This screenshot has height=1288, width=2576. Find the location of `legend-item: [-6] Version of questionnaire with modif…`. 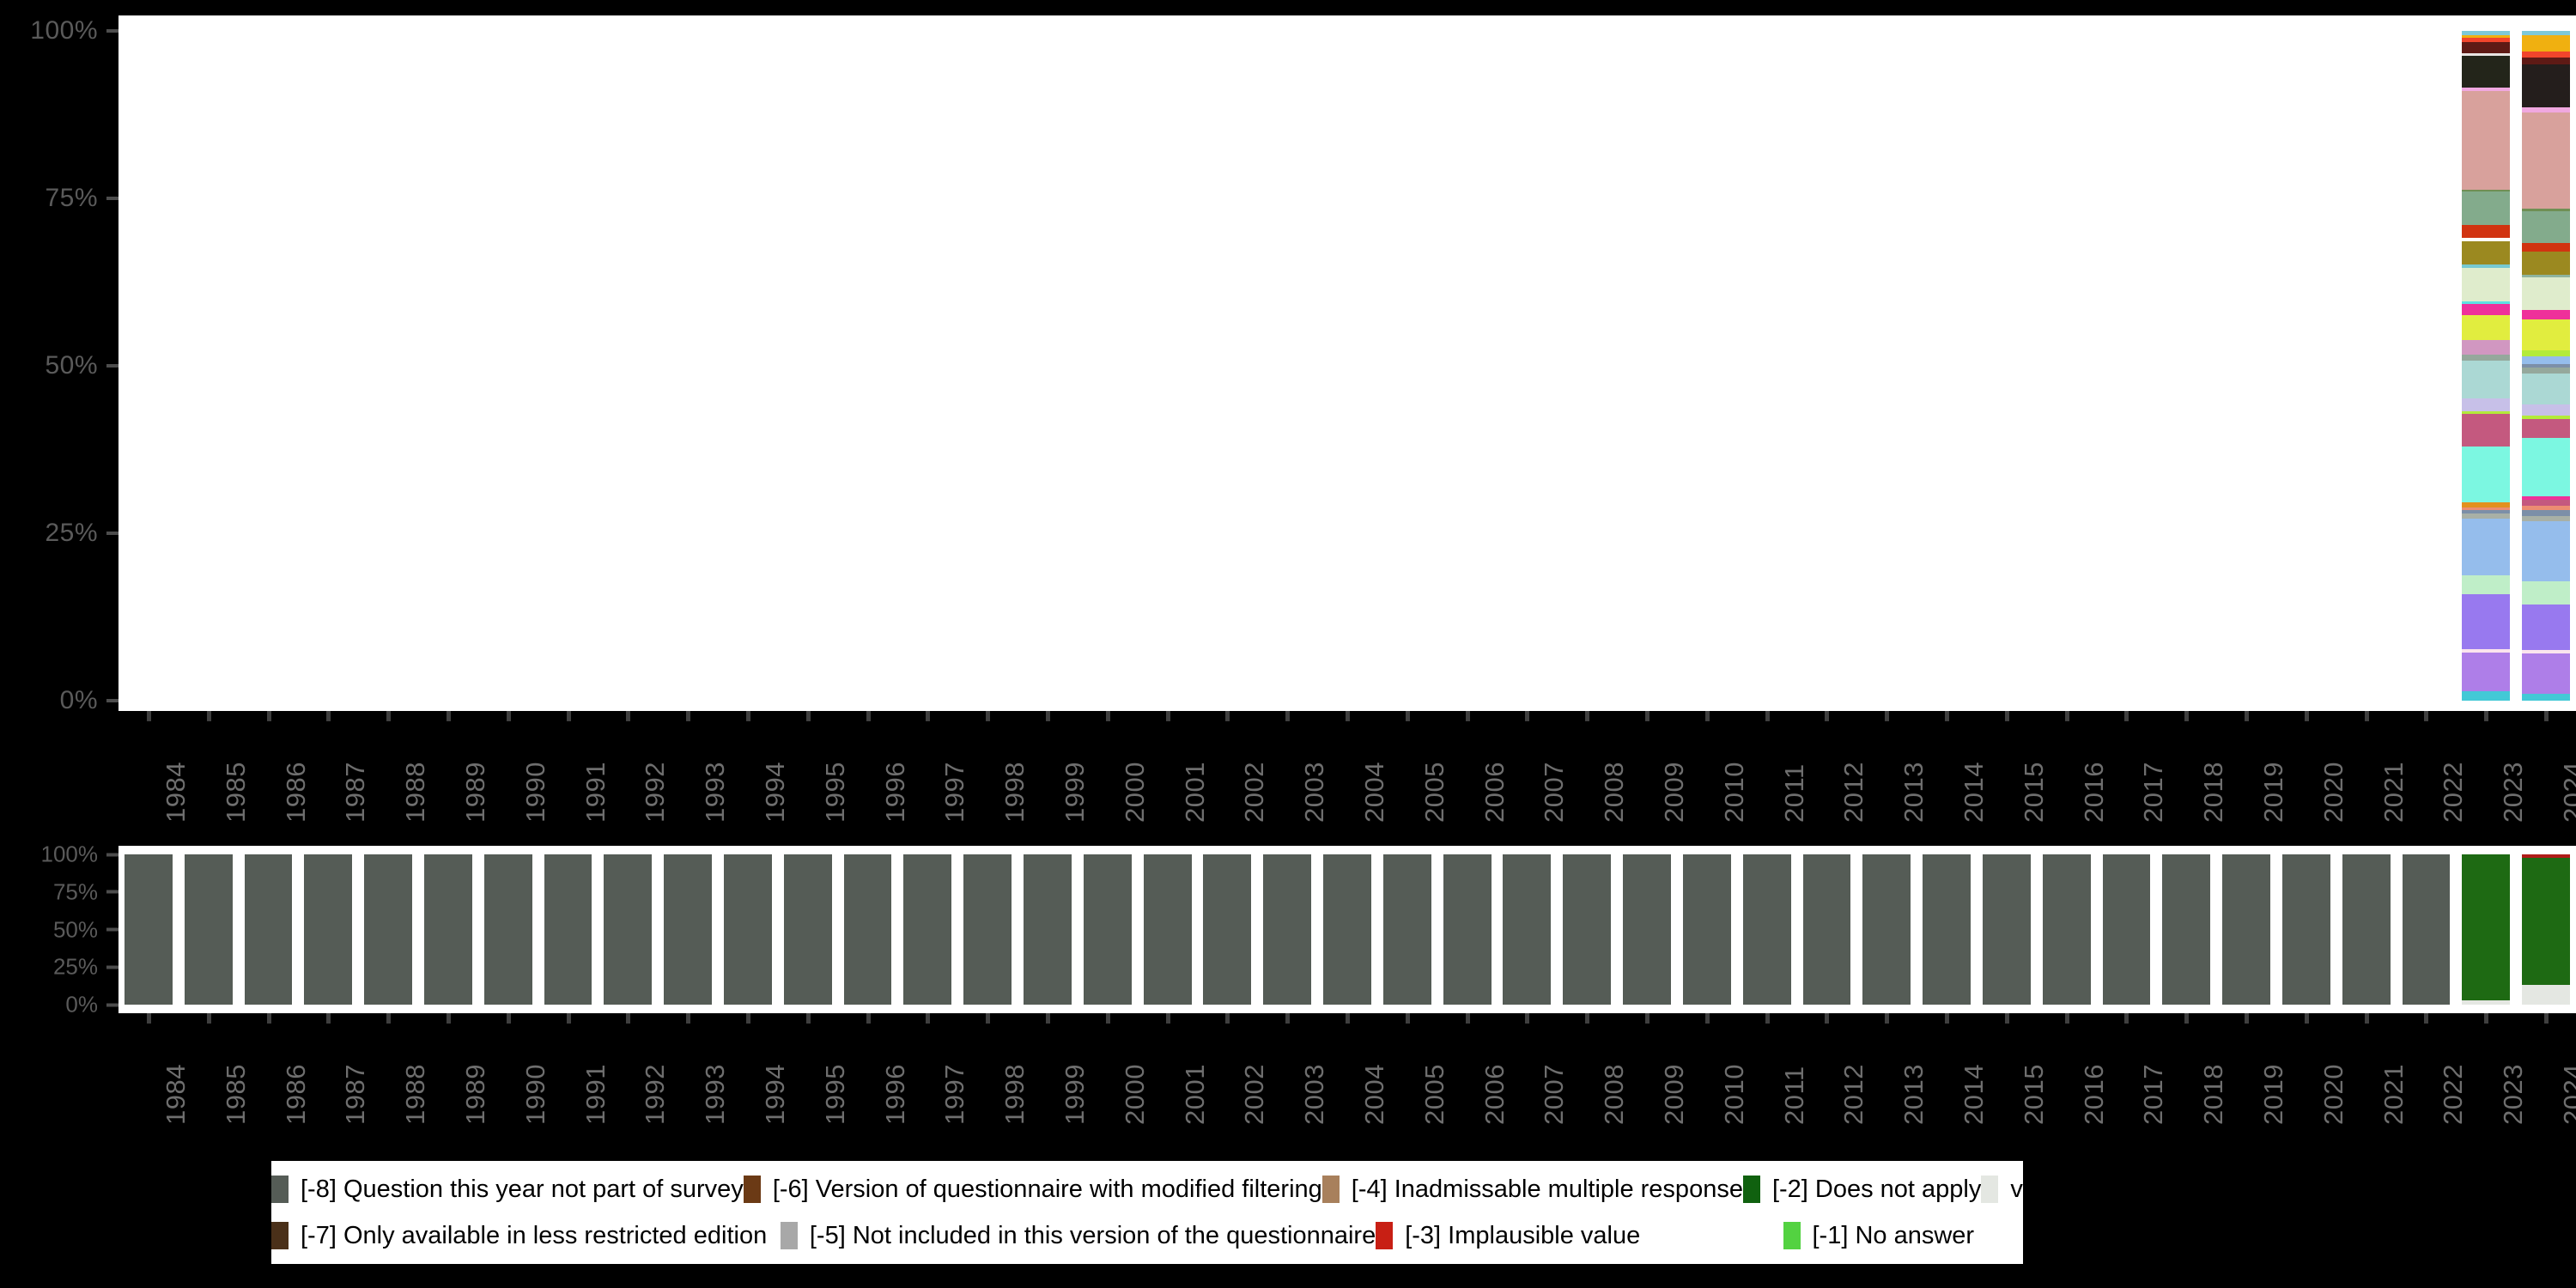

legend-item: [-6] Version of questionnaire with modif… is located at coordinates (1032, 1190).